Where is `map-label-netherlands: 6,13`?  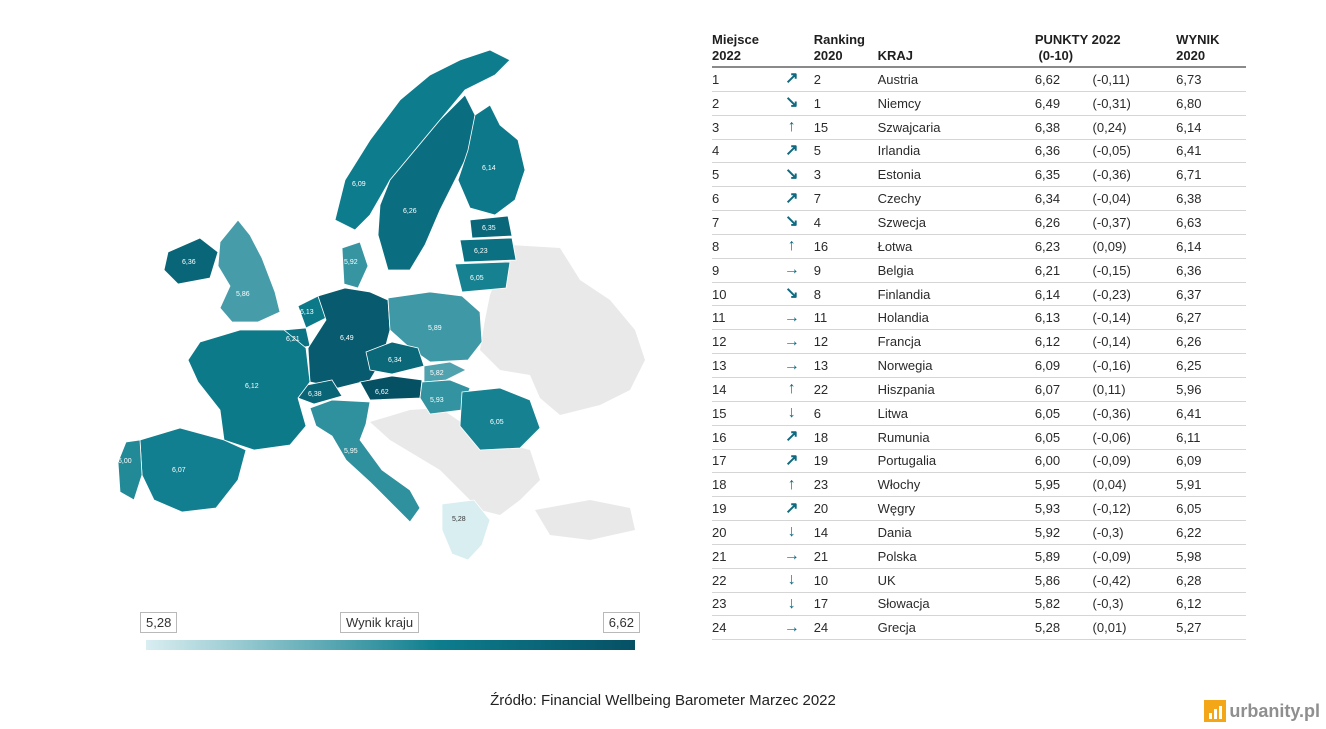
map-label-netherlands: 6,13 is located at coordinates (307, 312).